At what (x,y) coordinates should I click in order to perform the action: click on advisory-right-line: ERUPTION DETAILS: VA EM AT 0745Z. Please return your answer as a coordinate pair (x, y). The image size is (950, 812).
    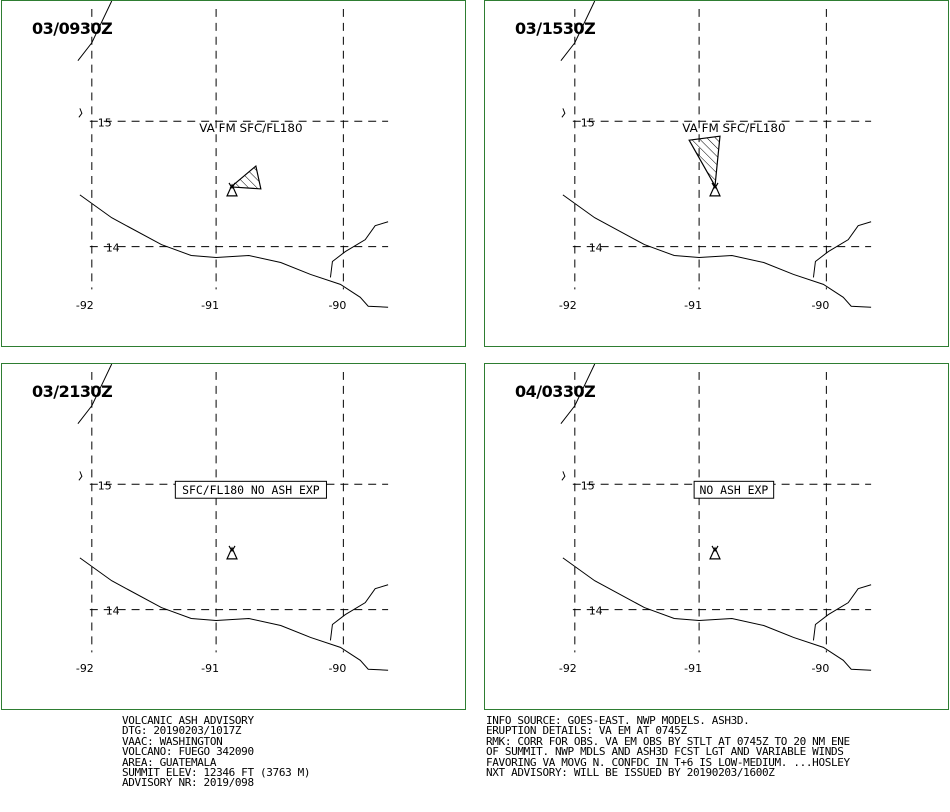
    Looking at the image, I should click on (586, 731).